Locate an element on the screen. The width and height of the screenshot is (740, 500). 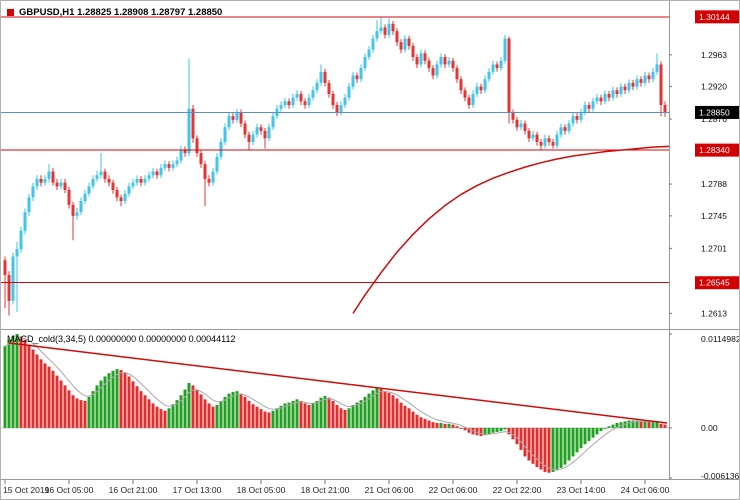
price-badge-level is located at coordinates (717, 283).